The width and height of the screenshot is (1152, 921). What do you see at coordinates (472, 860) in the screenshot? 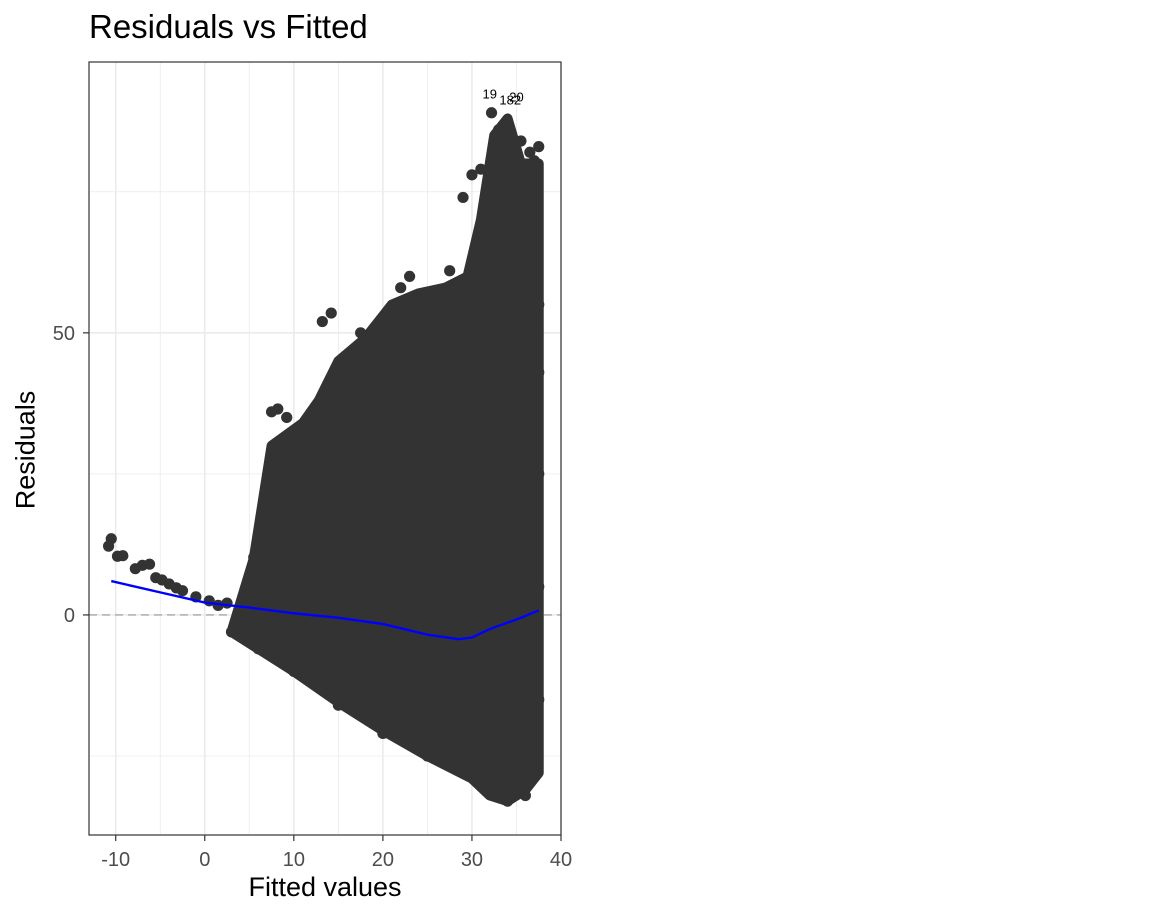
I see `x-tick-label: 30` at bounding box center [472, 860].